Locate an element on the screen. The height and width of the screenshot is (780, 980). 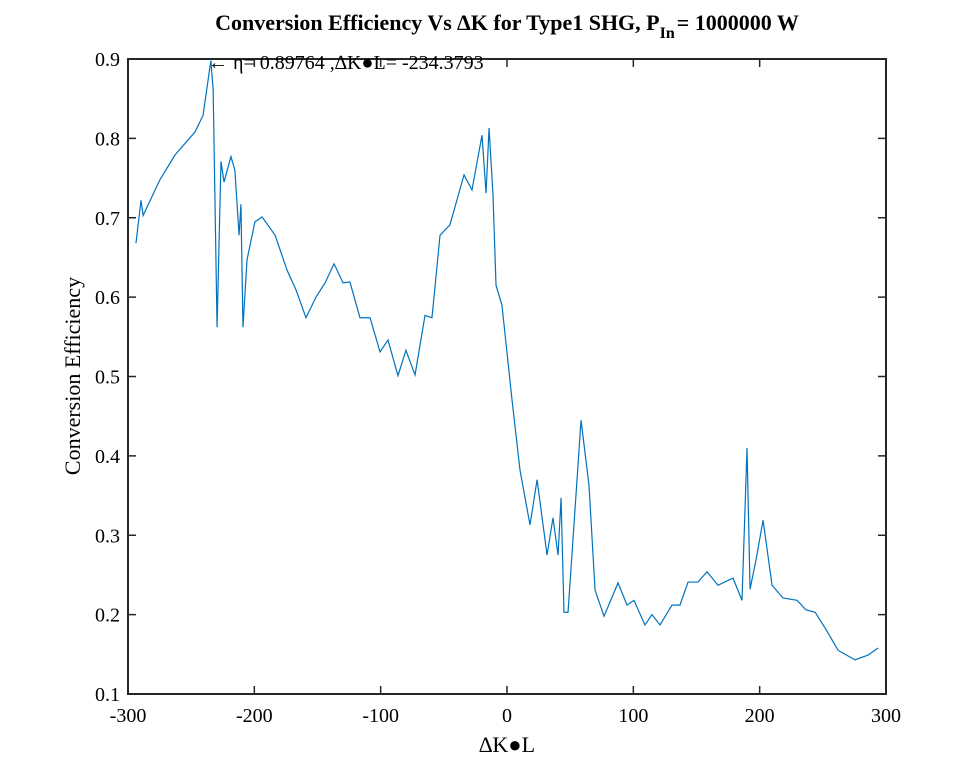
y-tick-label: 0.3 is located at coordinates (107, 536).